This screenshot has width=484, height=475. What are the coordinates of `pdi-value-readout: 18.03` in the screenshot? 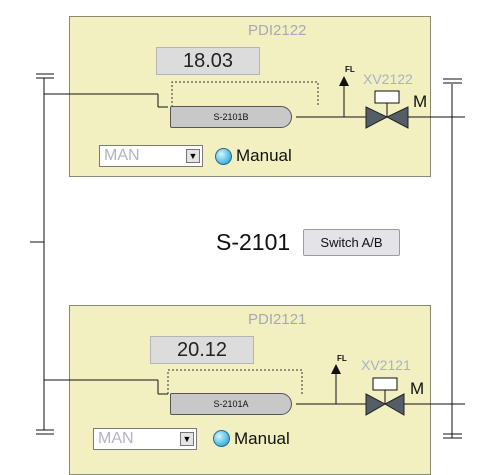 It's located at (208, 61).